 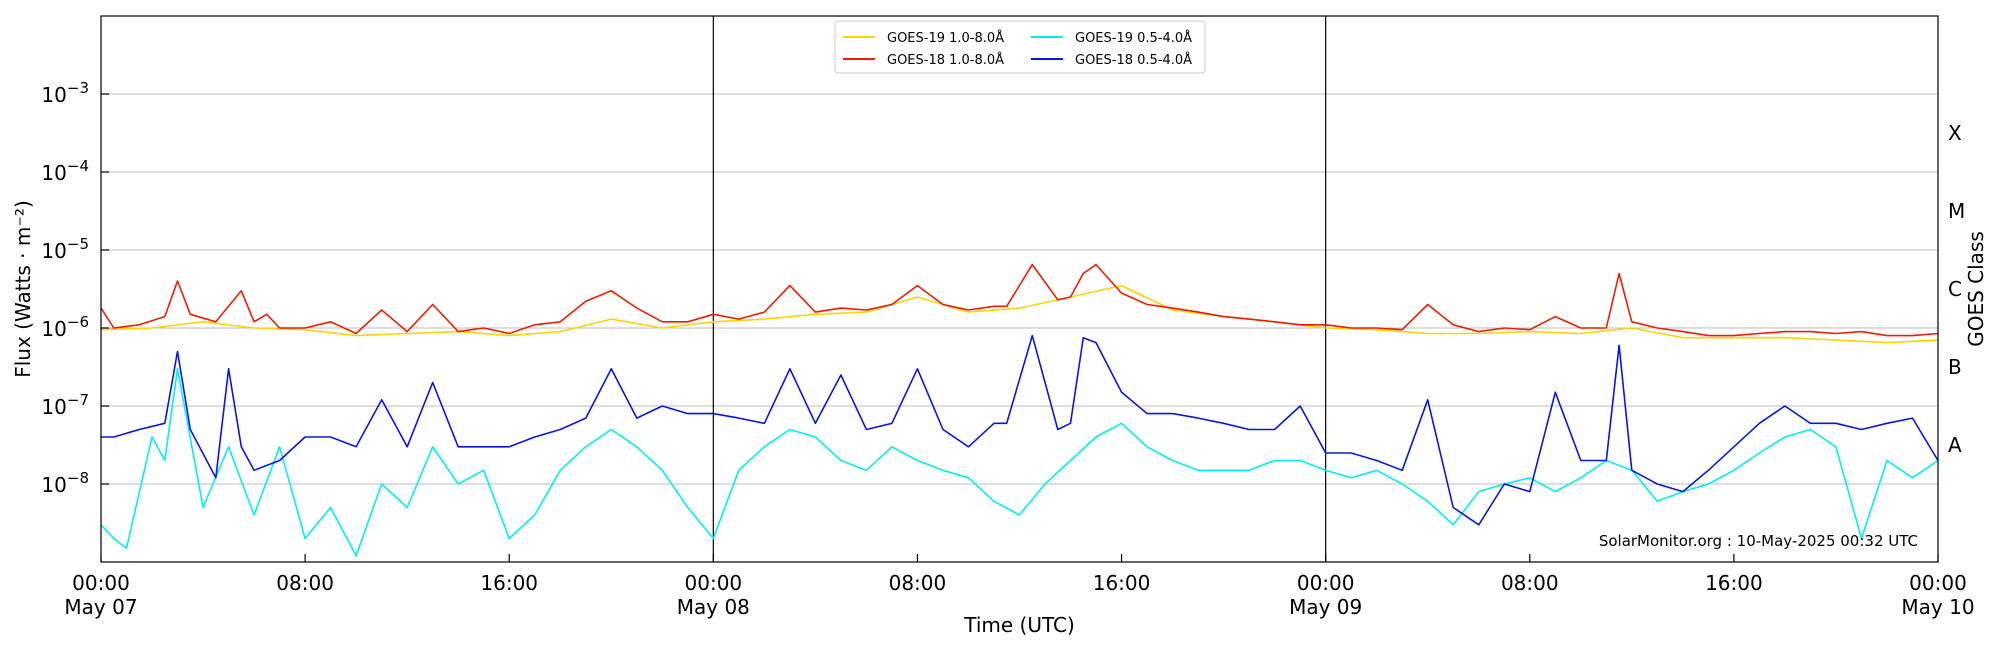 I want to click on goes-class-label: C, so click(x=1955, y=289).